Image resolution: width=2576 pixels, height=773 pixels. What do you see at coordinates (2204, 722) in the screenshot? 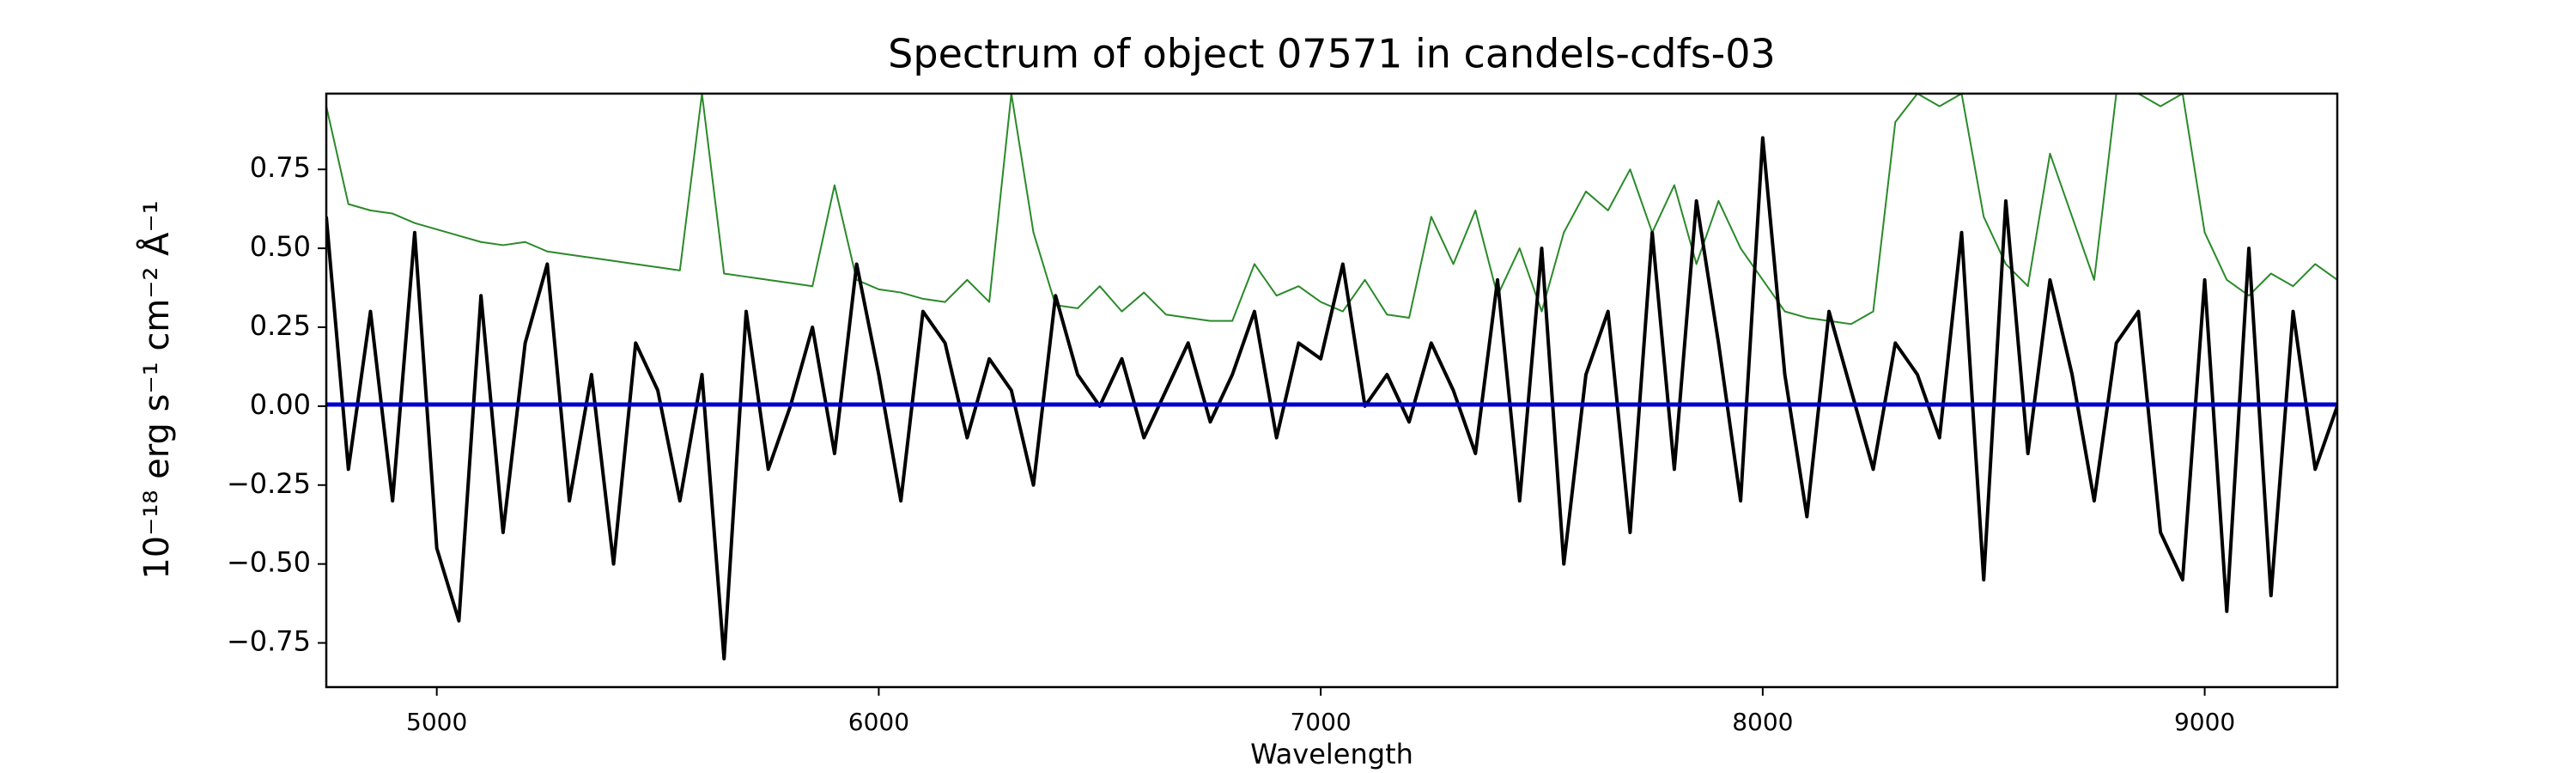
I see `x-tick-label: 9000` at bounding box center [2204, 722].